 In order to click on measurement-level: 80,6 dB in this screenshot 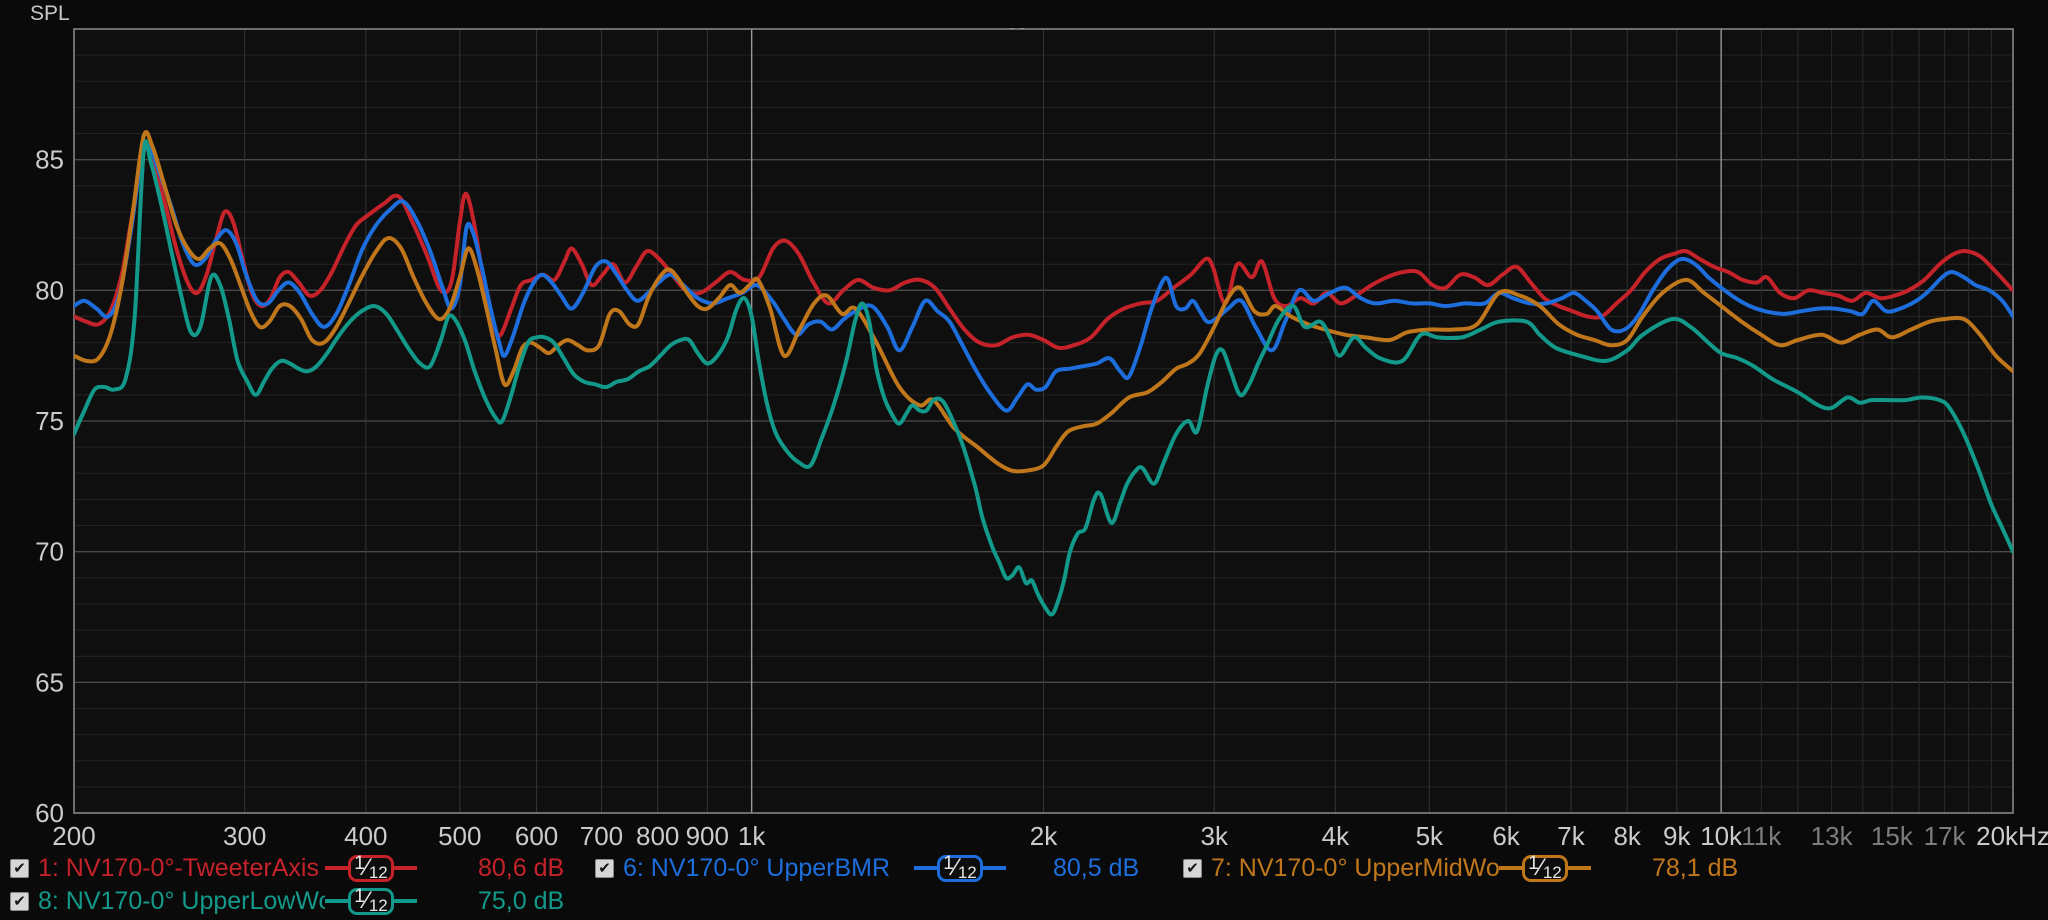, I will do `click(521, 867)`.